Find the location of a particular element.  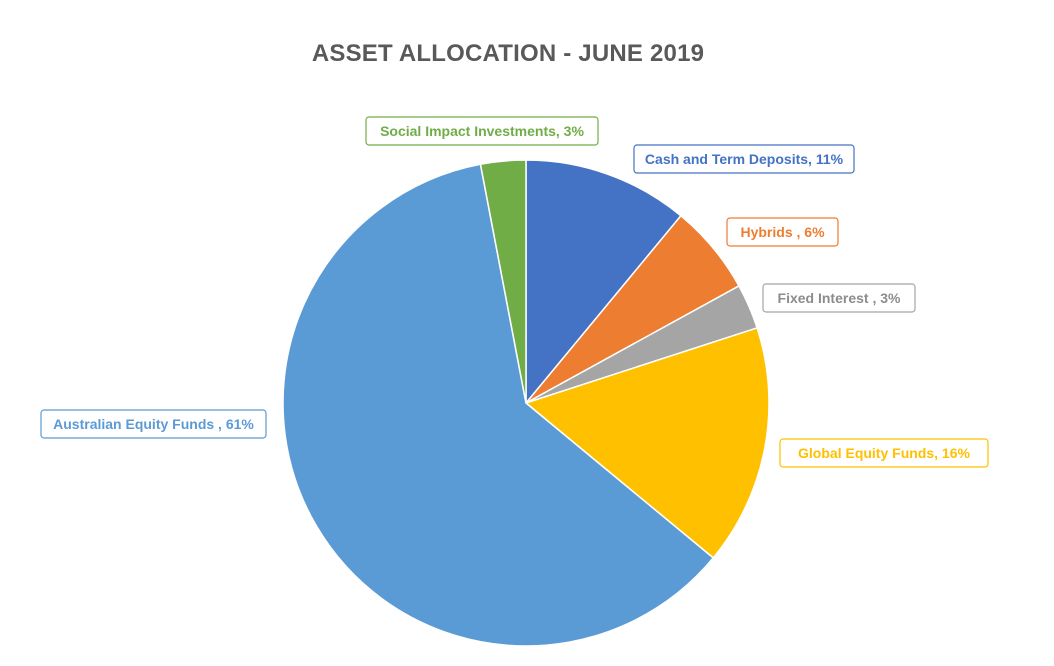

pie-slice-cash-and-term-deposits is located at coordinates (603, 282).